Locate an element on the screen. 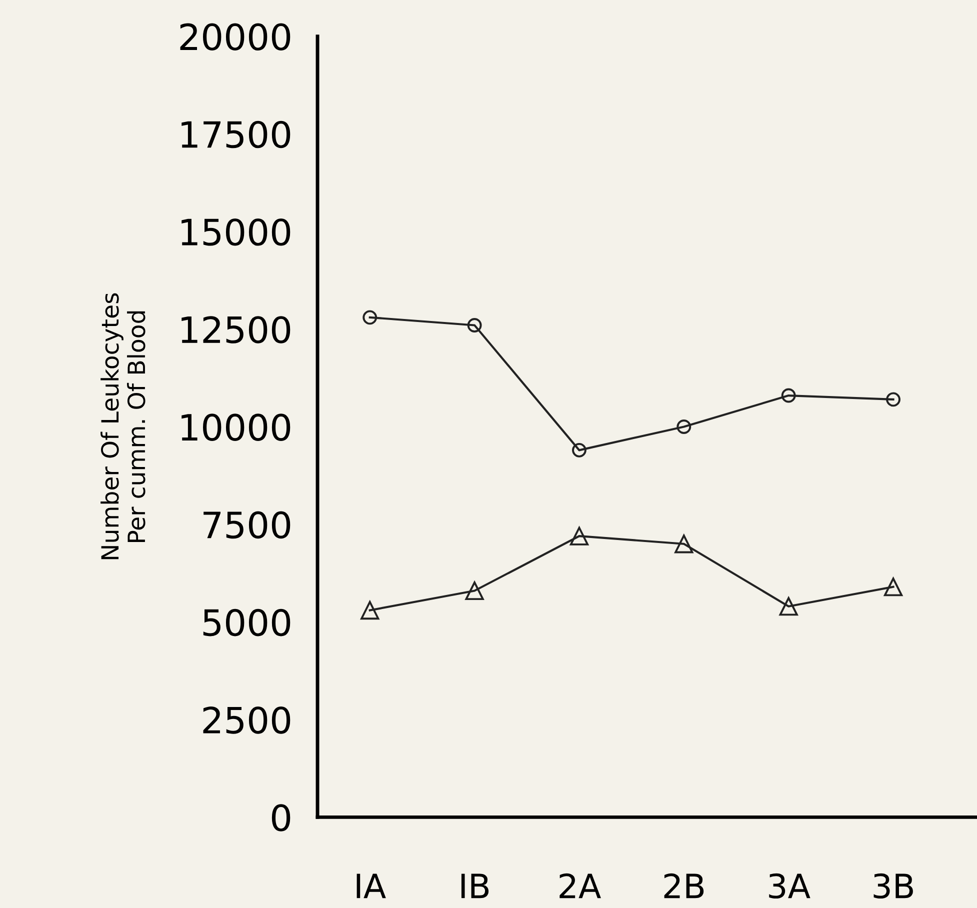 Image resolution: width=977 pixels, height=908 pixels. y-tick-label: 10000 is located at coordinates (236, 427).